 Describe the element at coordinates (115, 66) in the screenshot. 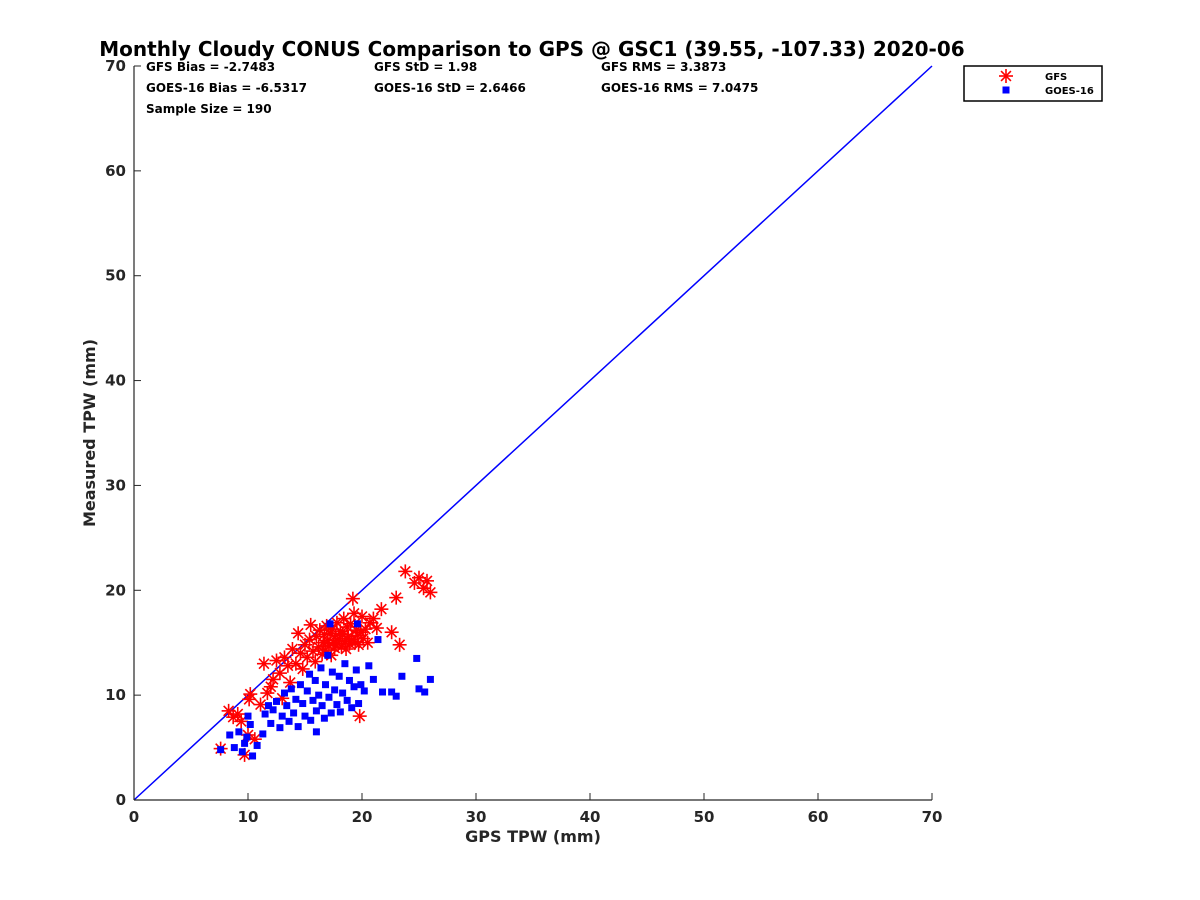

I see `y-tick-label: 70` at that location.